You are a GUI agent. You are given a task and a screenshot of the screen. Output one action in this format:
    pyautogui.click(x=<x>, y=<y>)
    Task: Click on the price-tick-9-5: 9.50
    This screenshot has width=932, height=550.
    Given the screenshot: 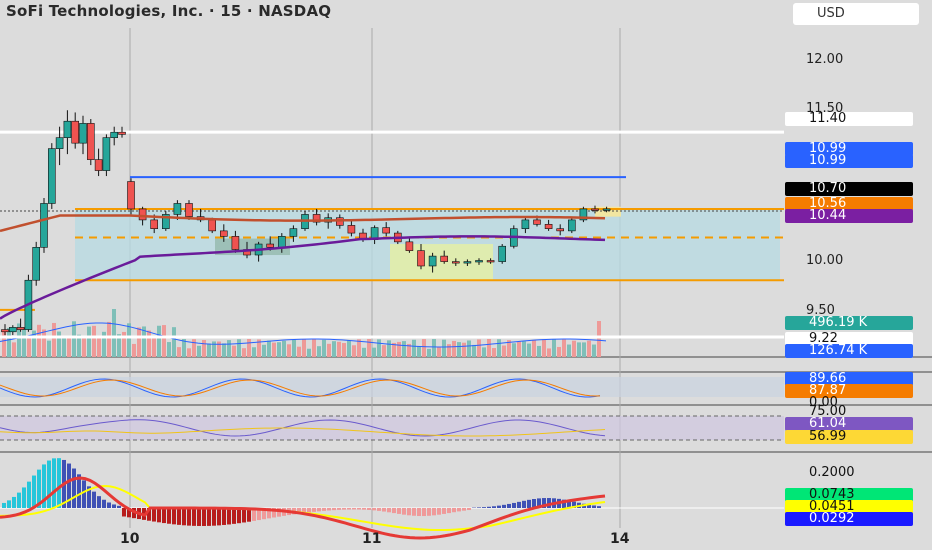 What is the action you would take?
    pyautogui.click(x=820, y=310)
    